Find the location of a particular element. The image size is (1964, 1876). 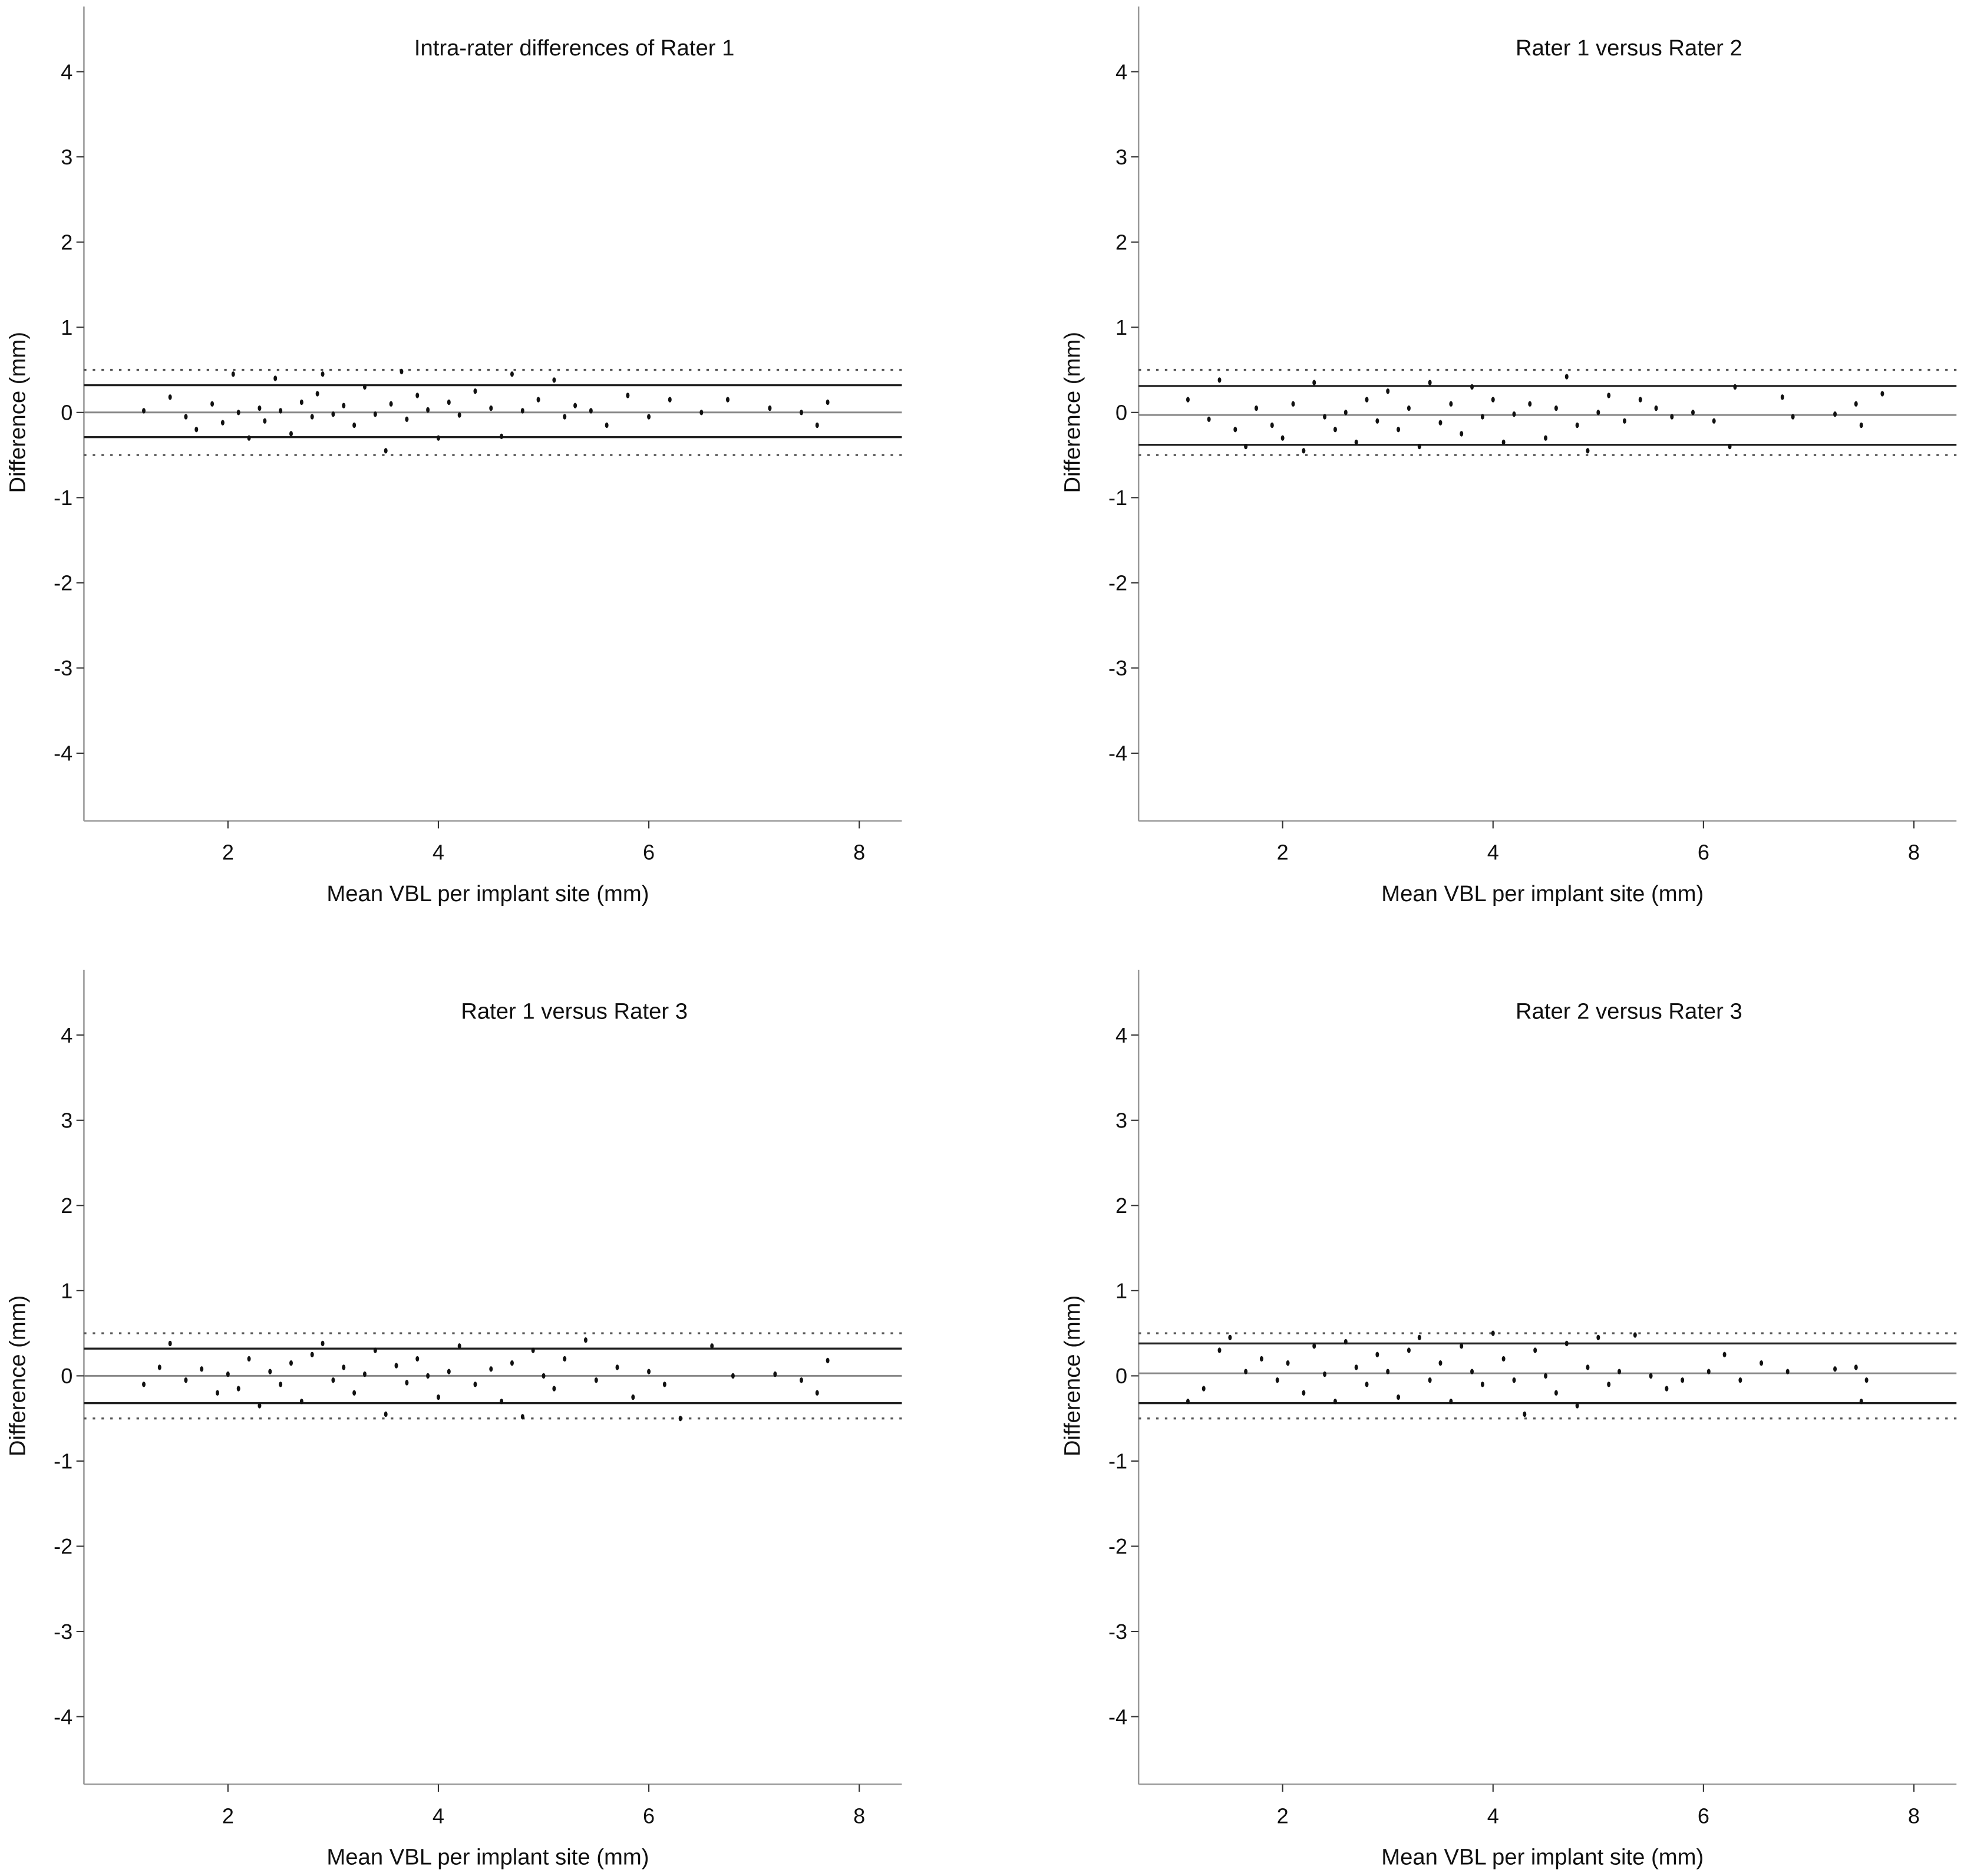

y-tick-label: 3 is located at coordinates (1121, 157).